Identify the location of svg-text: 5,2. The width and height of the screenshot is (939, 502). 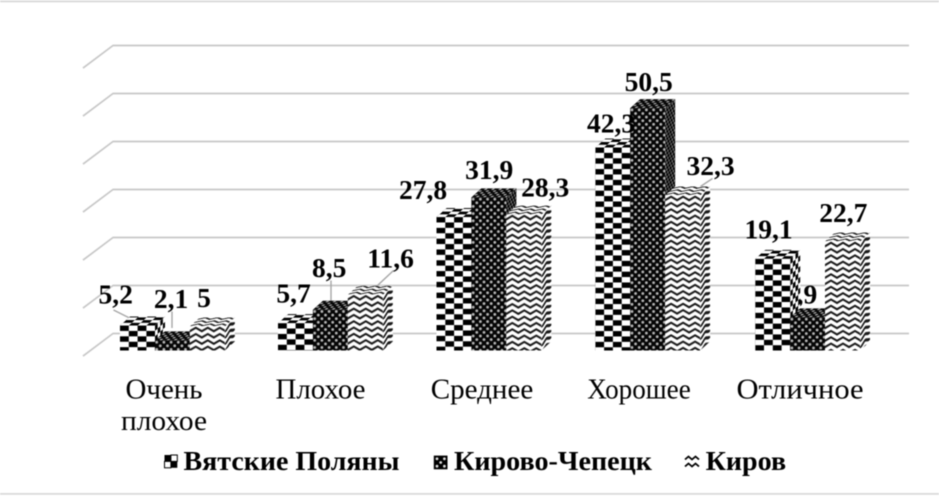
(116, 293).